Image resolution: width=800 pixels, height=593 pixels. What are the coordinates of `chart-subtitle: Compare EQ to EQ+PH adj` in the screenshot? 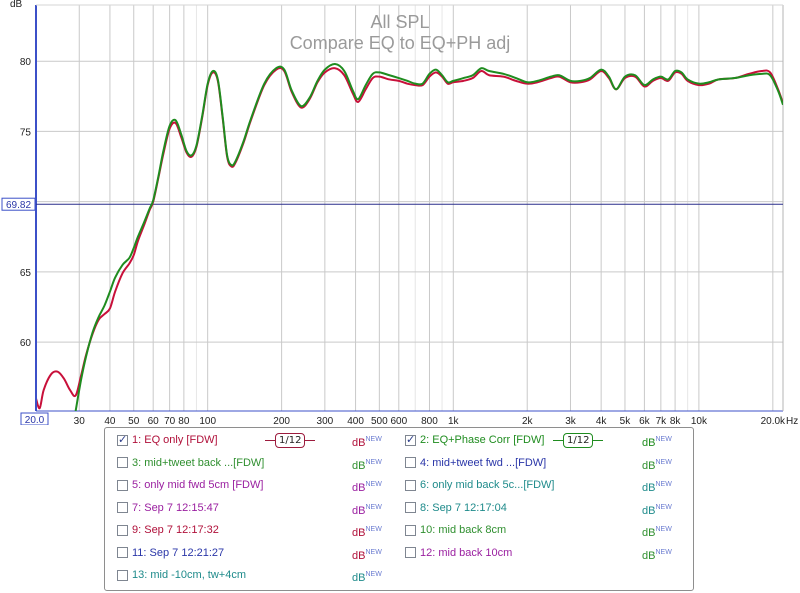 It's located at (400, 43).